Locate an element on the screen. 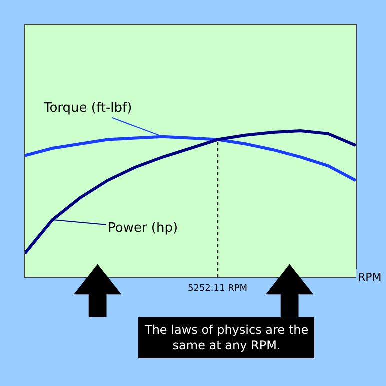 The width and height of the screenshot is (386, 386). series-label: Torque (ft-lbf) is located at coordinates (87, 108).